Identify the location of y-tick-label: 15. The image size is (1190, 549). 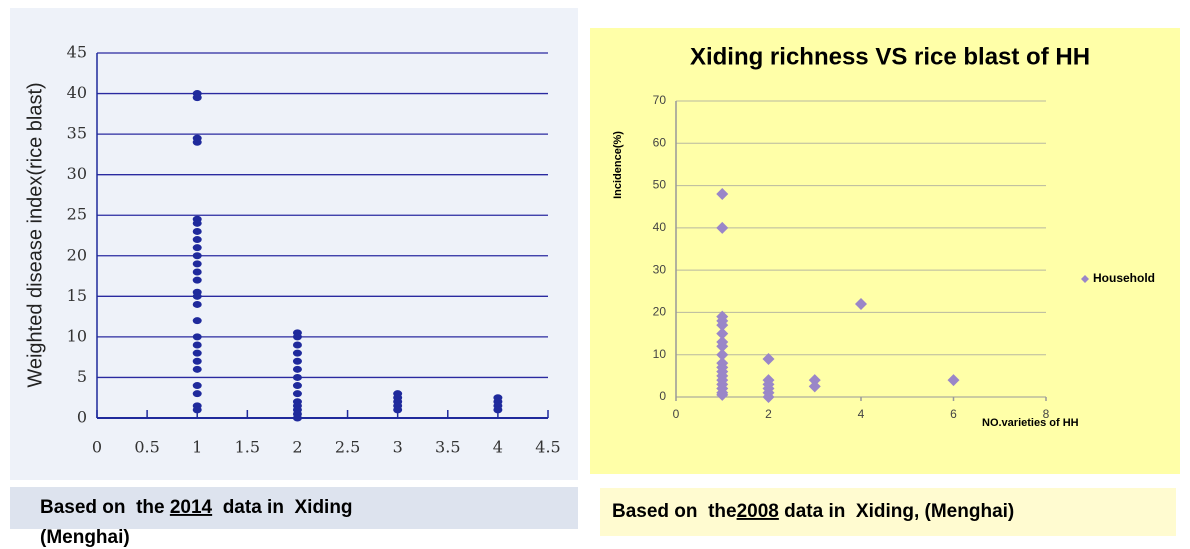
(77, 295).